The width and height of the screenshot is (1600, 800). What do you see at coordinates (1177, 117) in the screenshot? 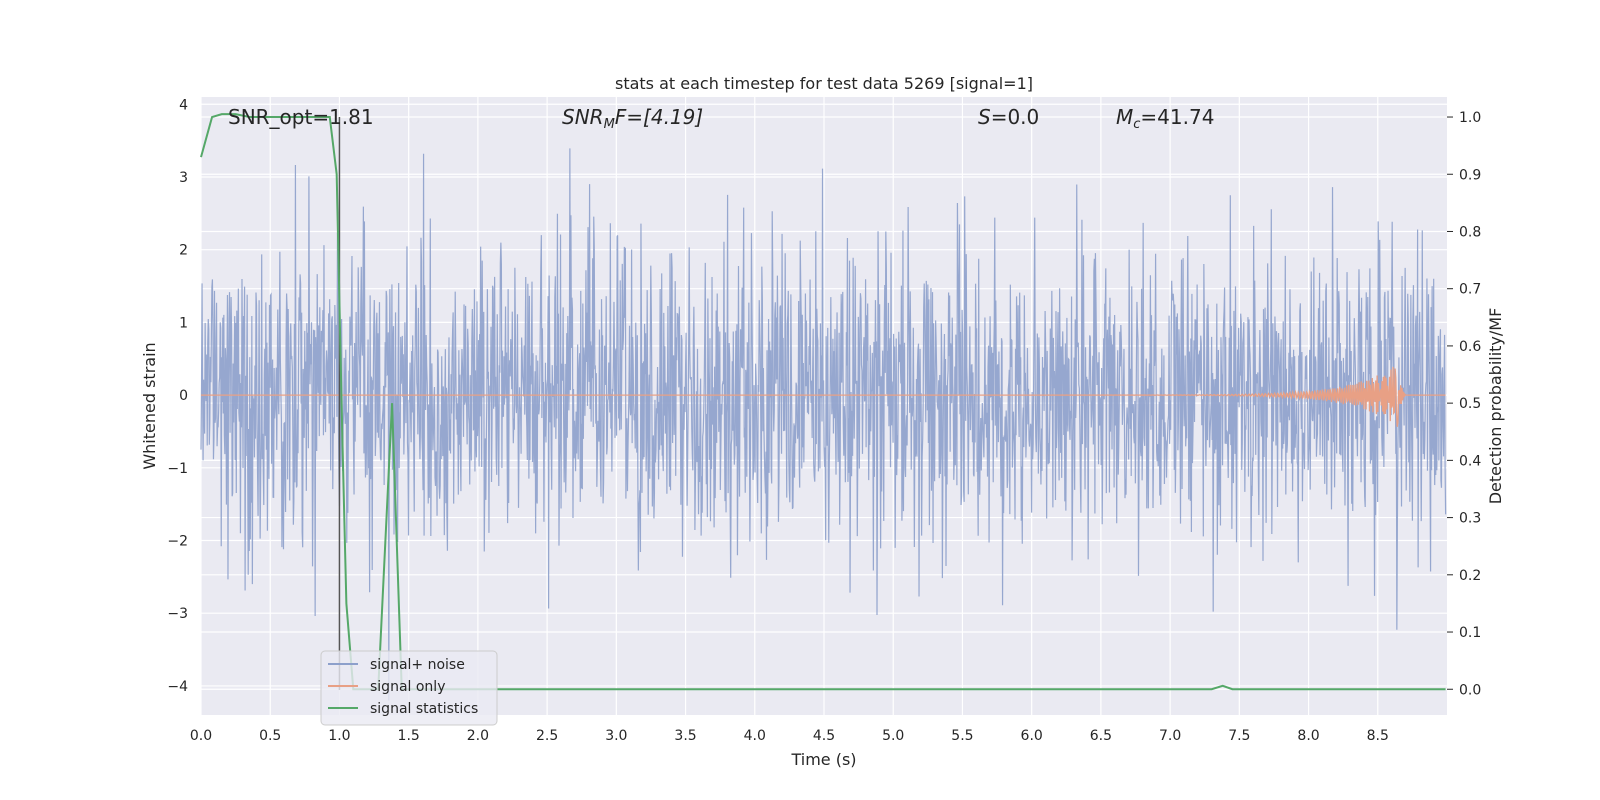
I see `mc-value: =41.74` at bounding box center [1177, 117].